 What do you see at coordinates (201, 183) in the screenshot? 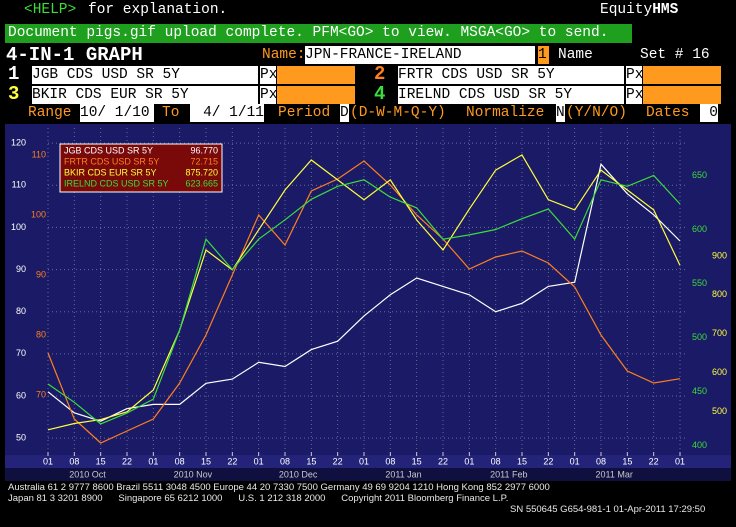
I see `legend-value: 623.665` at bounding box center [201, 183].